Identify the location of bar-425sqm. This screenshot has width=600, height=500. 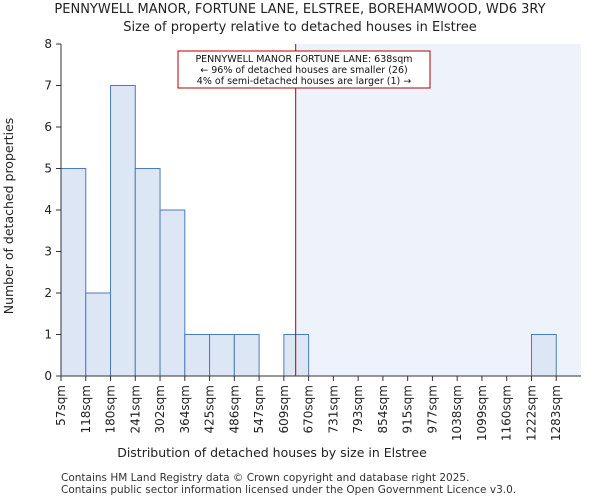
(222, 355).